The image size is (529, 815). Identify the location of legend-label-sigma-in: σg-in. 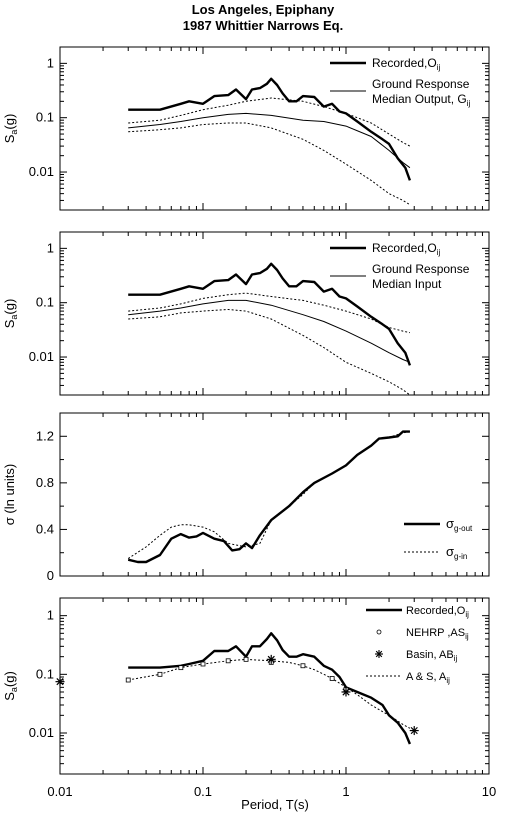
(456, 552).